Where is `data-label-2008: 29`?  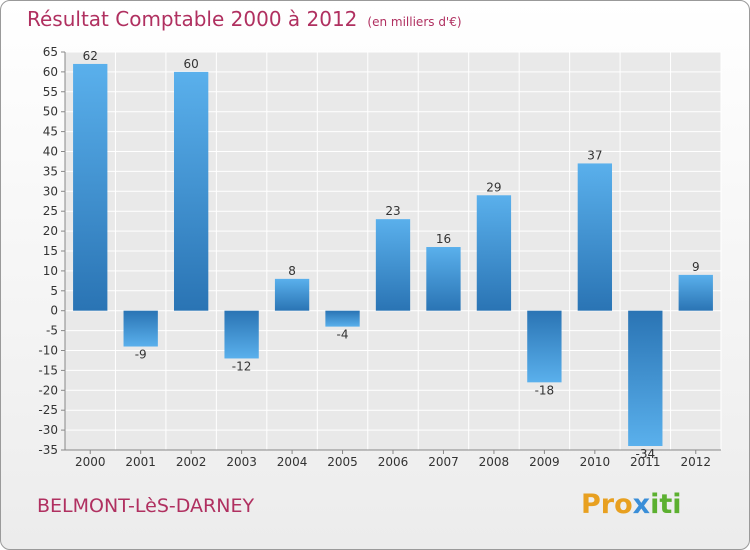 data-label-2008: 29 is located at coordinates (493, 187).